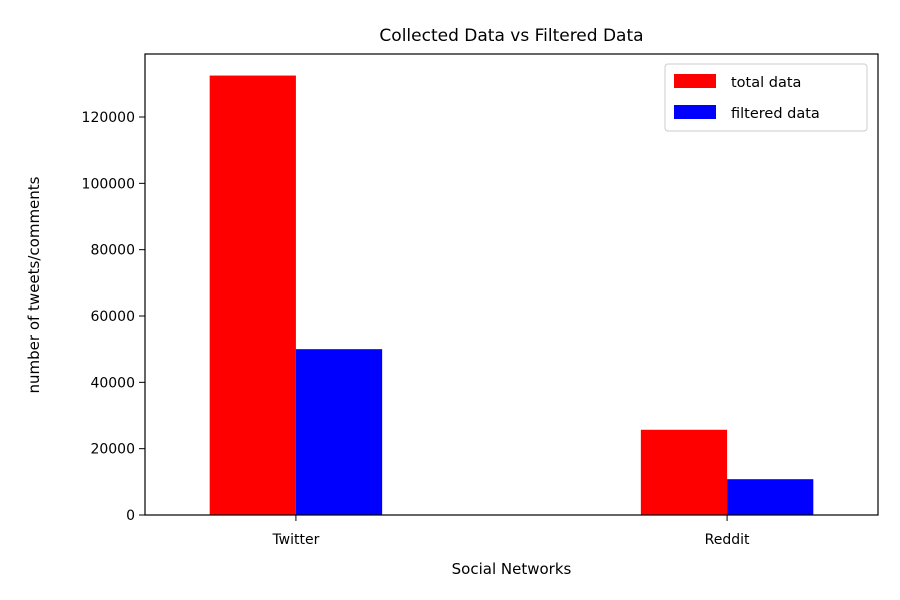  Describe the element at coordinates (130, 516) in the screenshot. I see `y-tick-label: 0` at that location.